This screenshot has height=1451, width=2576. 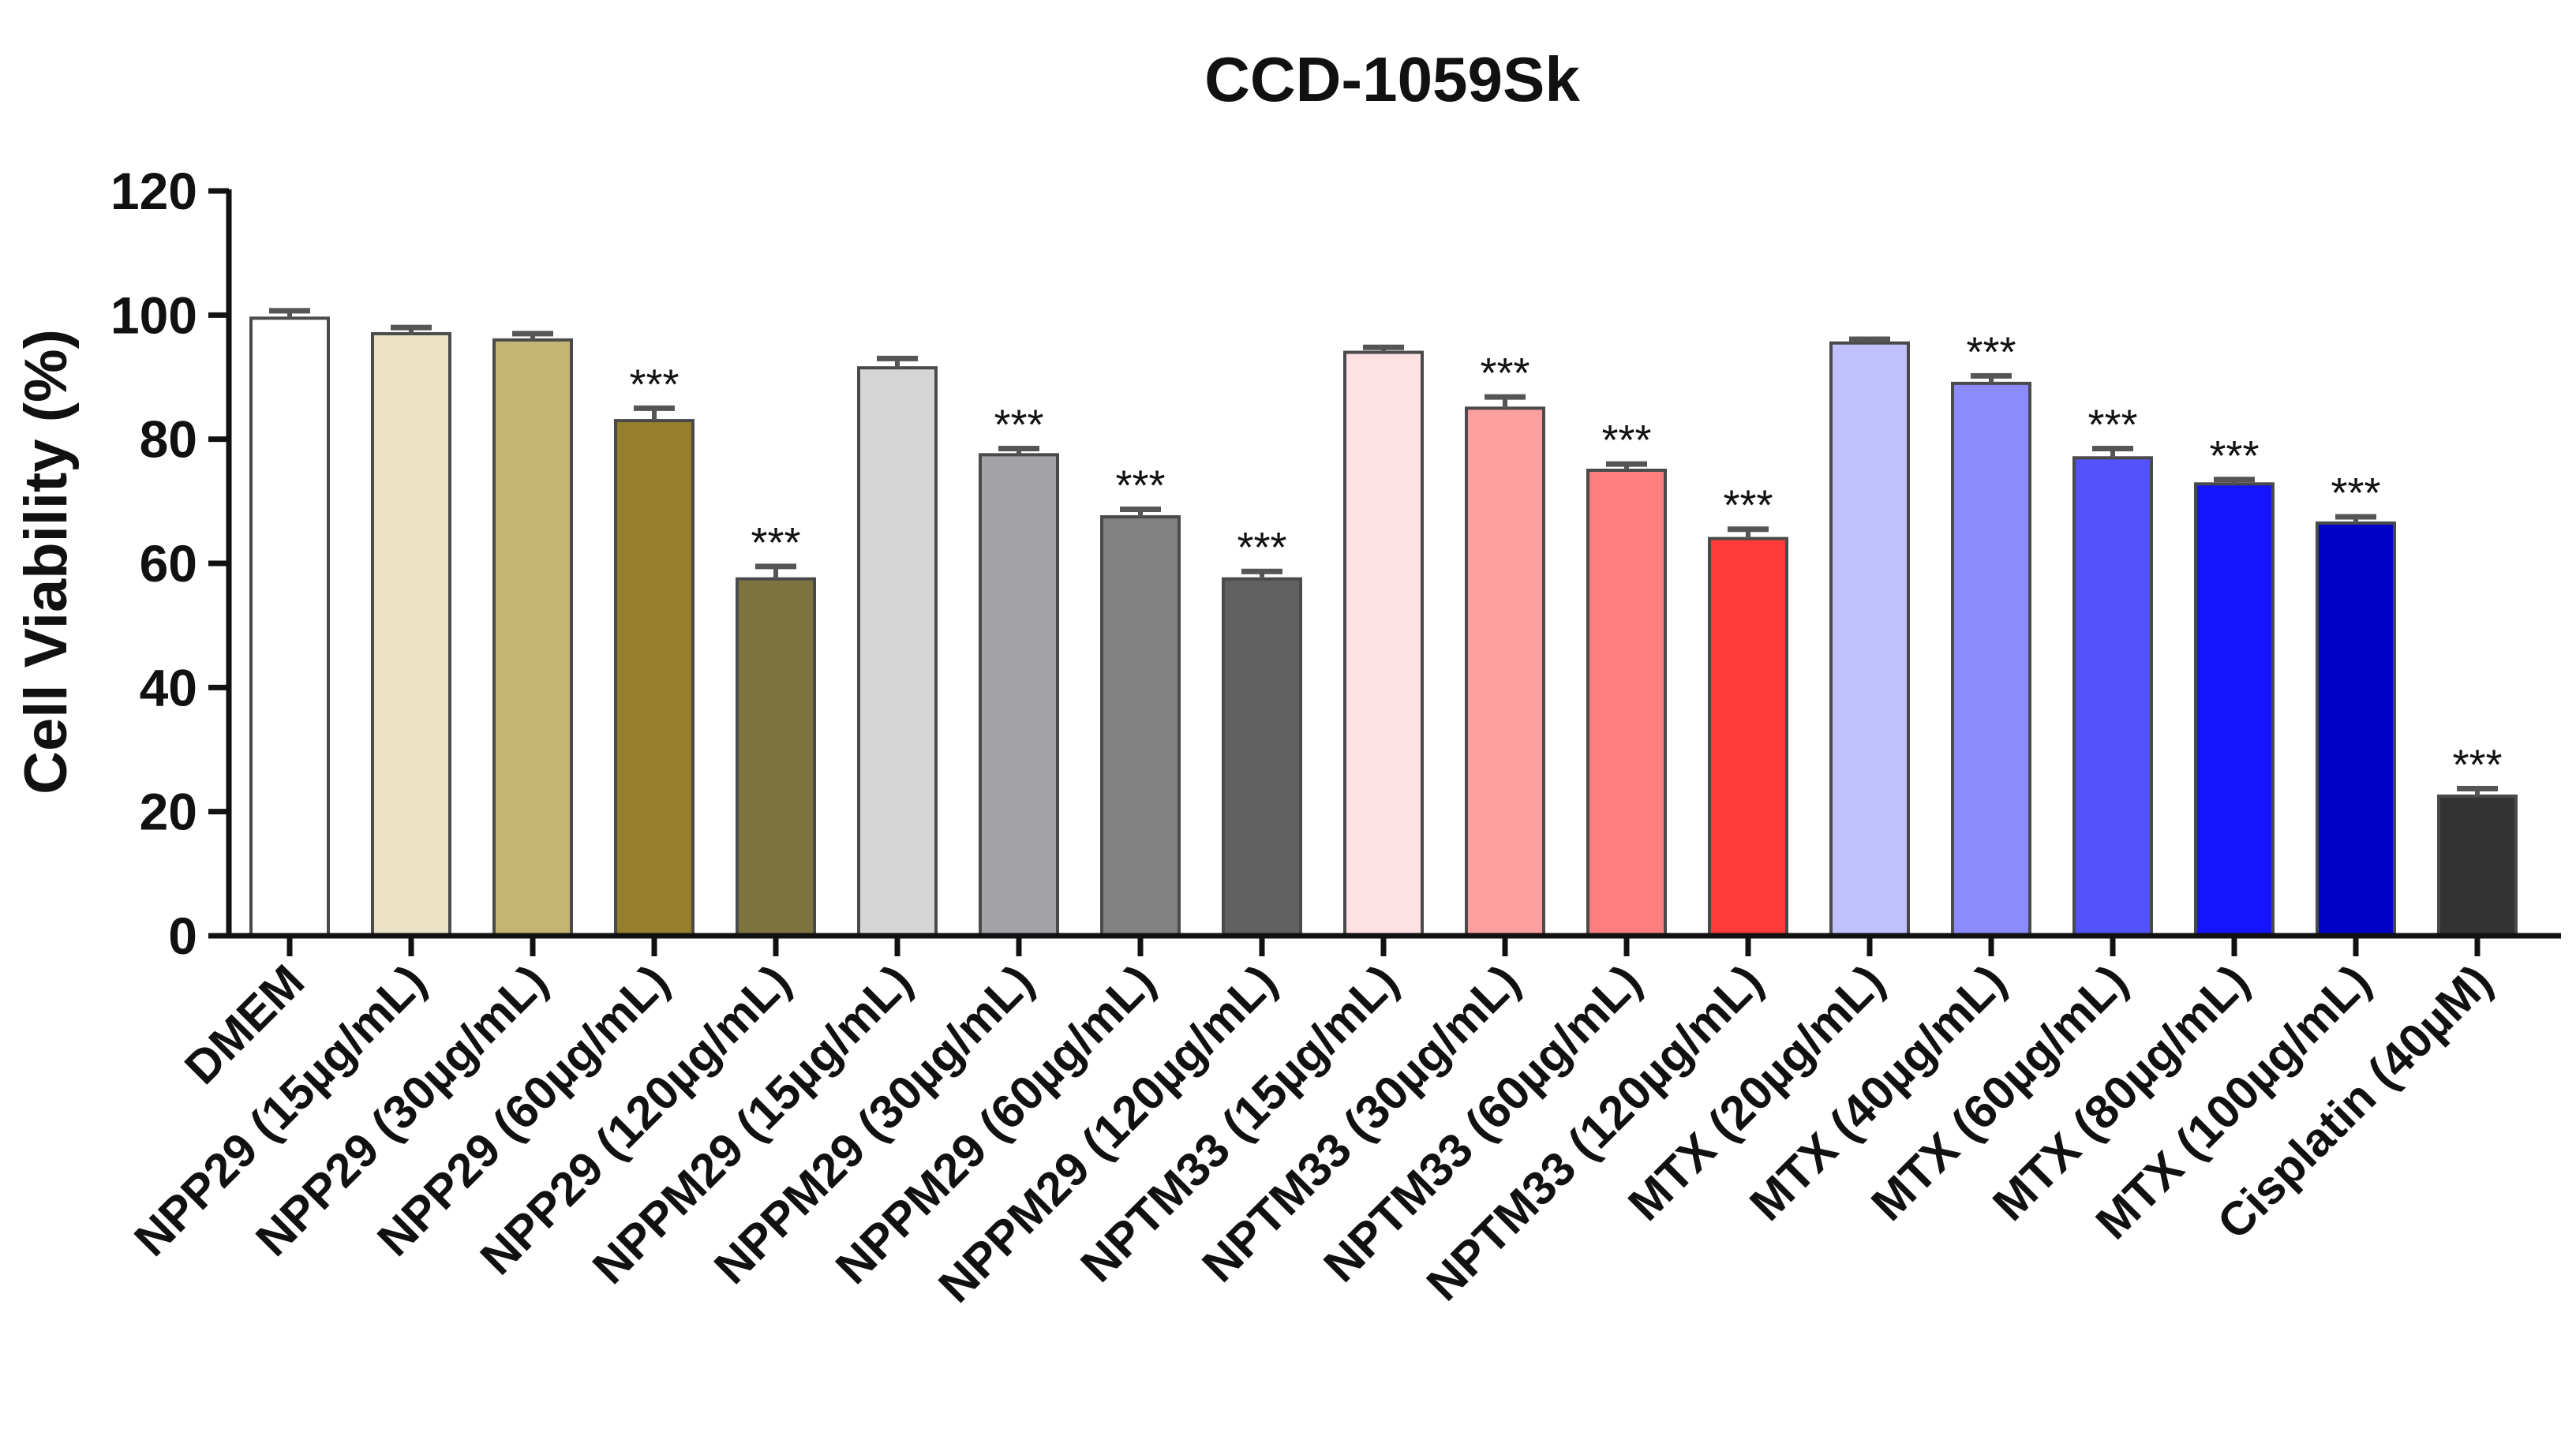 I want to click on y-tick-label: 0, so click(x=182, y=936).